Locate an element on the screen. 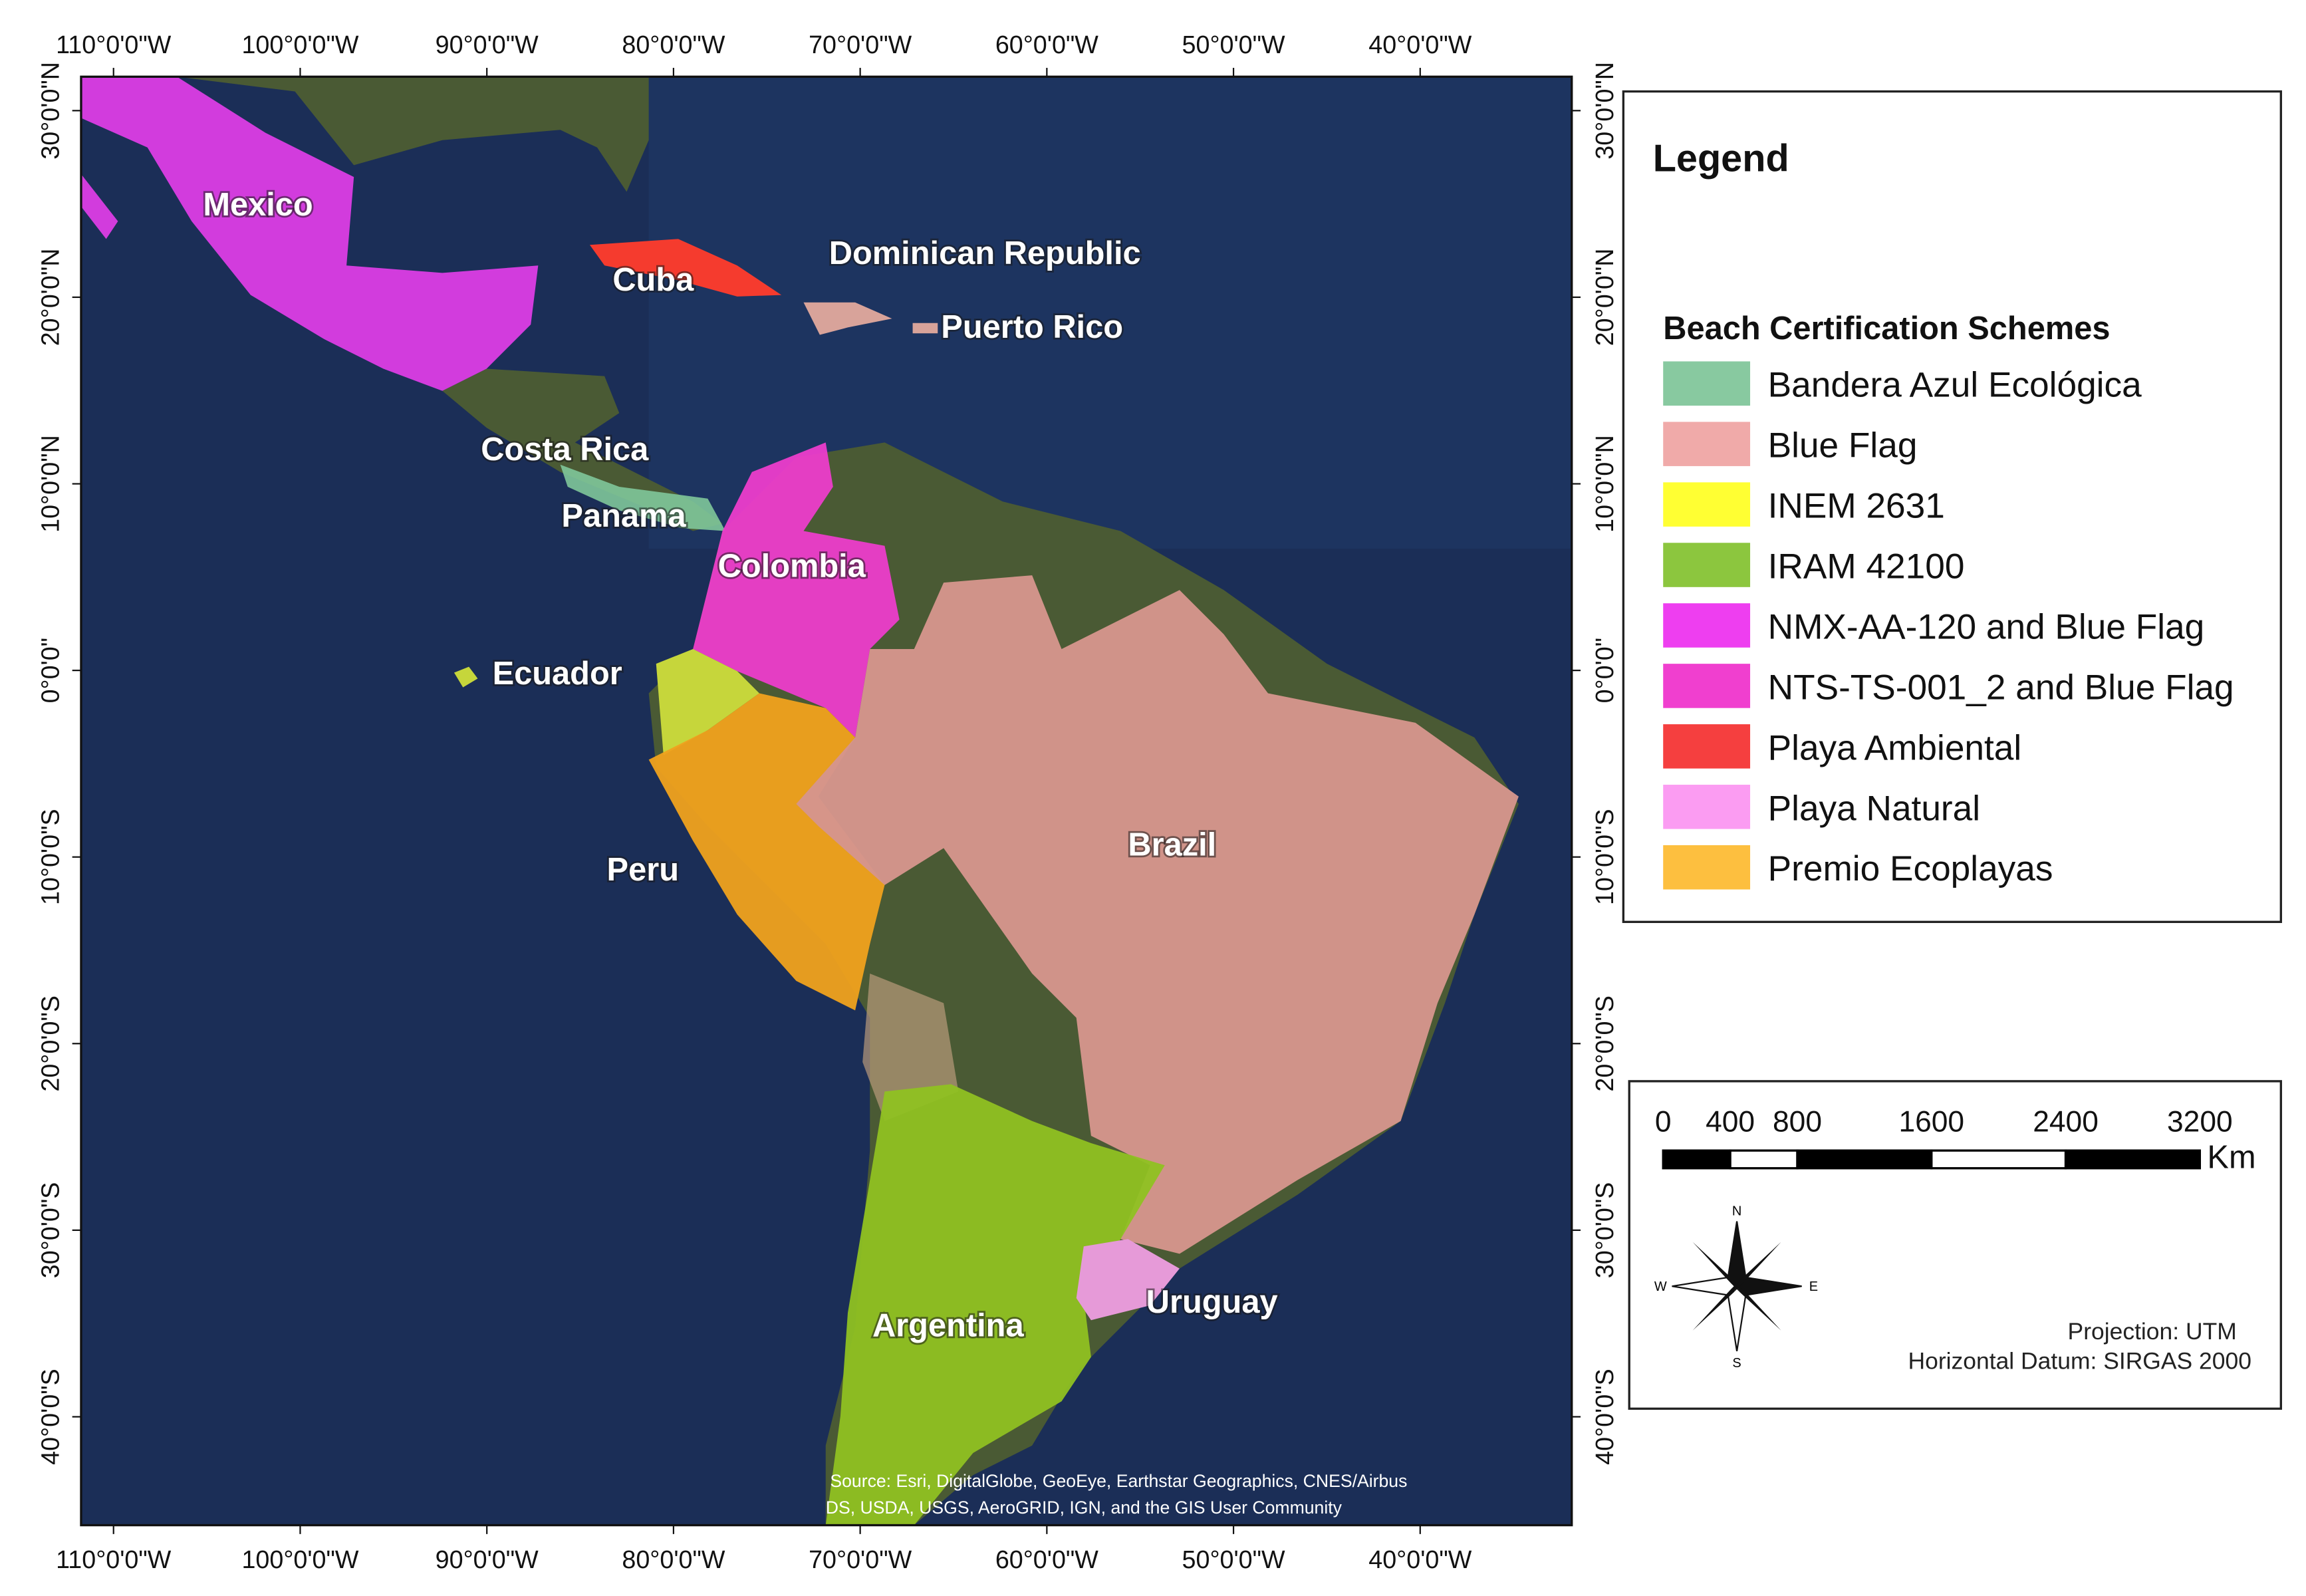 This screenshot has height=1596, width=2306. central-america is located at coordinates (583, 449).